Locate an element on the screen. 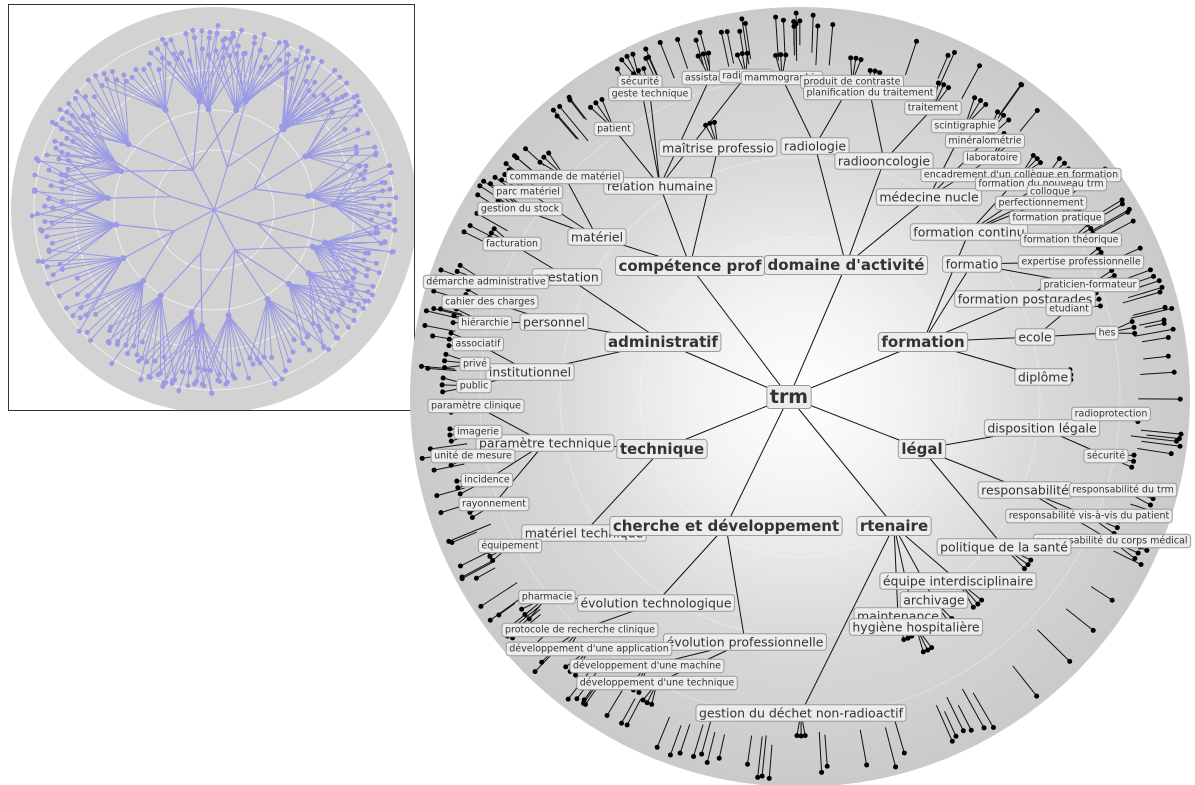 The width and height of the screenshot is (1195, 785). leaf-etudiant: etudiant is located at coordinates (1069, 309).